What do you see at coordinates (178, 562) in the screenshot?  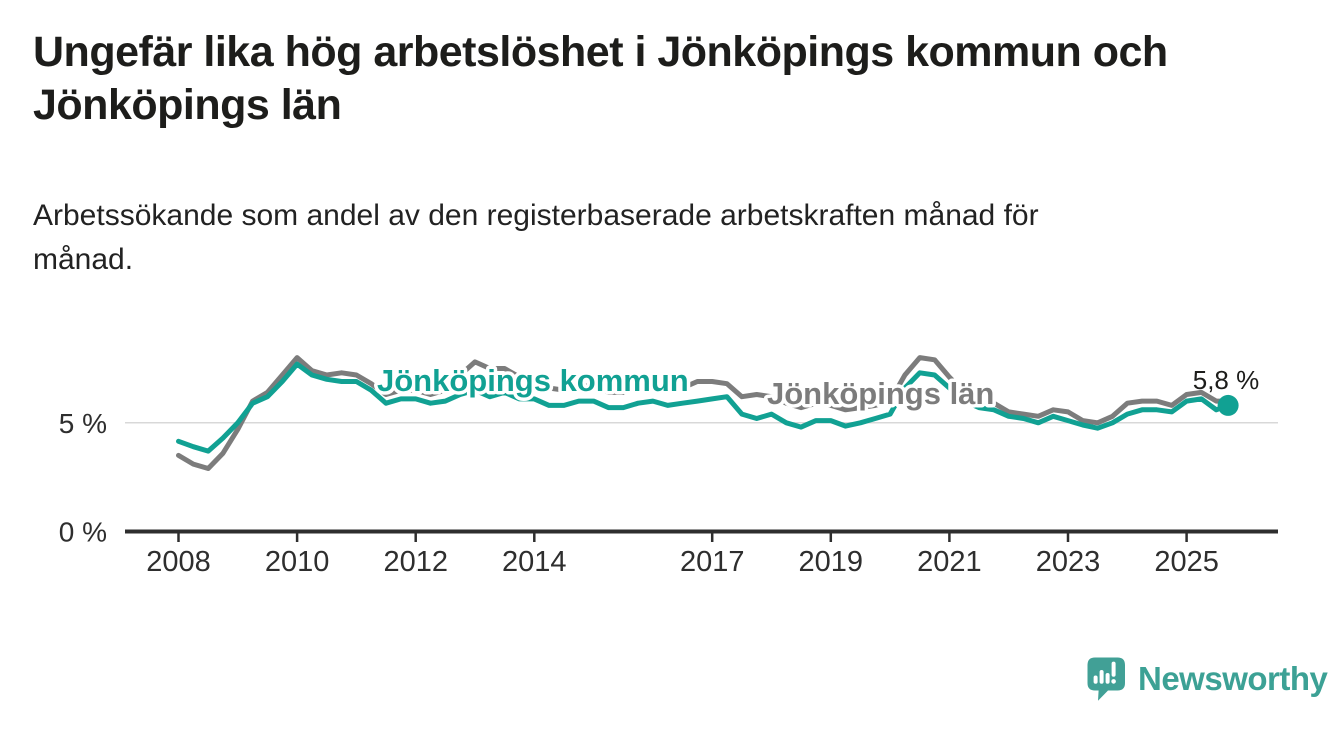 I see `x-tick-label-2008: 2008` at bounding box center [178, 562].